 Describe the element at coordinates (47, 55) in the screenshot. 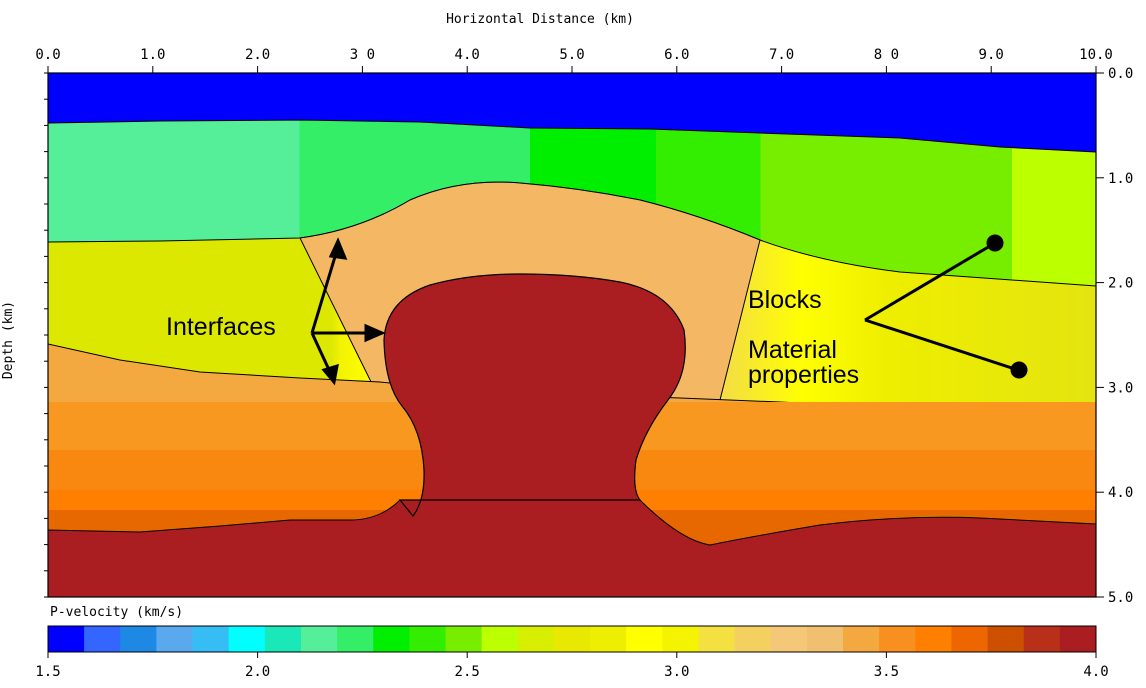

I see `x-tick-label: 0.0` at that location.